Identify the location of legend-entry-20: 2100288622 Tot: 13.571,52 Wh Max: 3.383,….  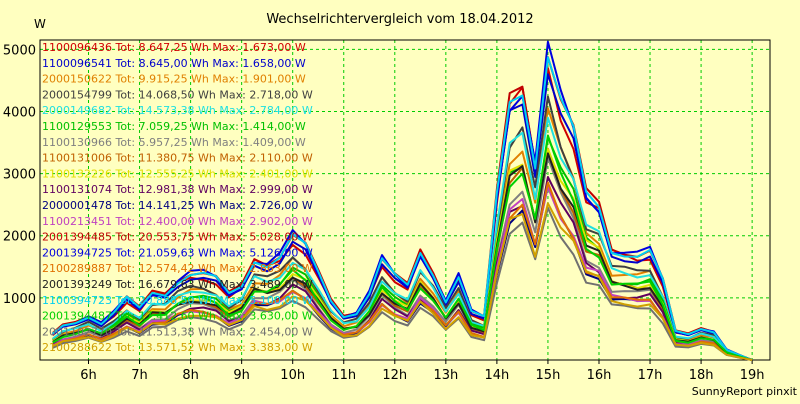
(177, 347).